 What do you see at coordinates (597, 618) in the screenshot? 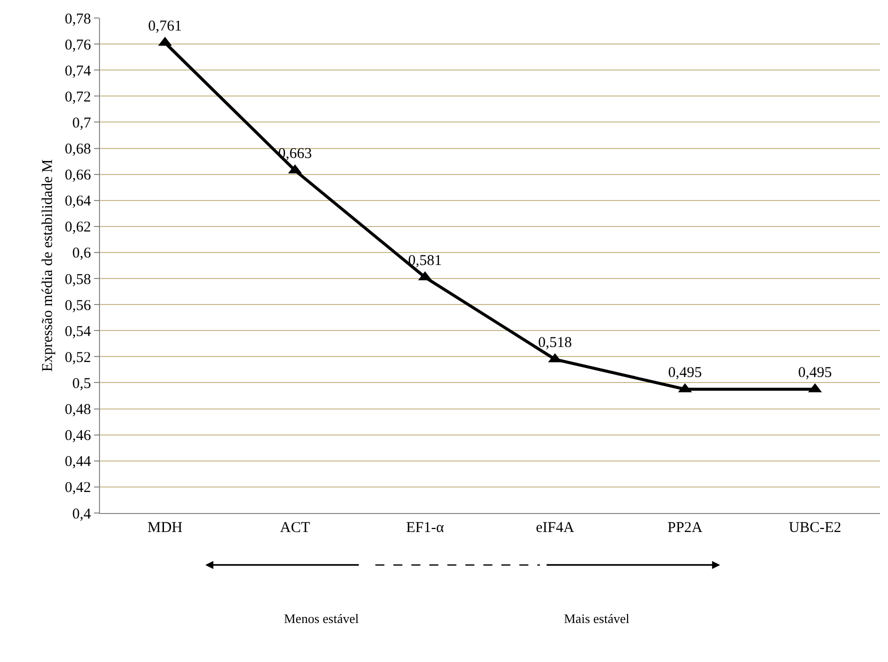
I see `text: Mais estável` at bounding box center [597, 618].